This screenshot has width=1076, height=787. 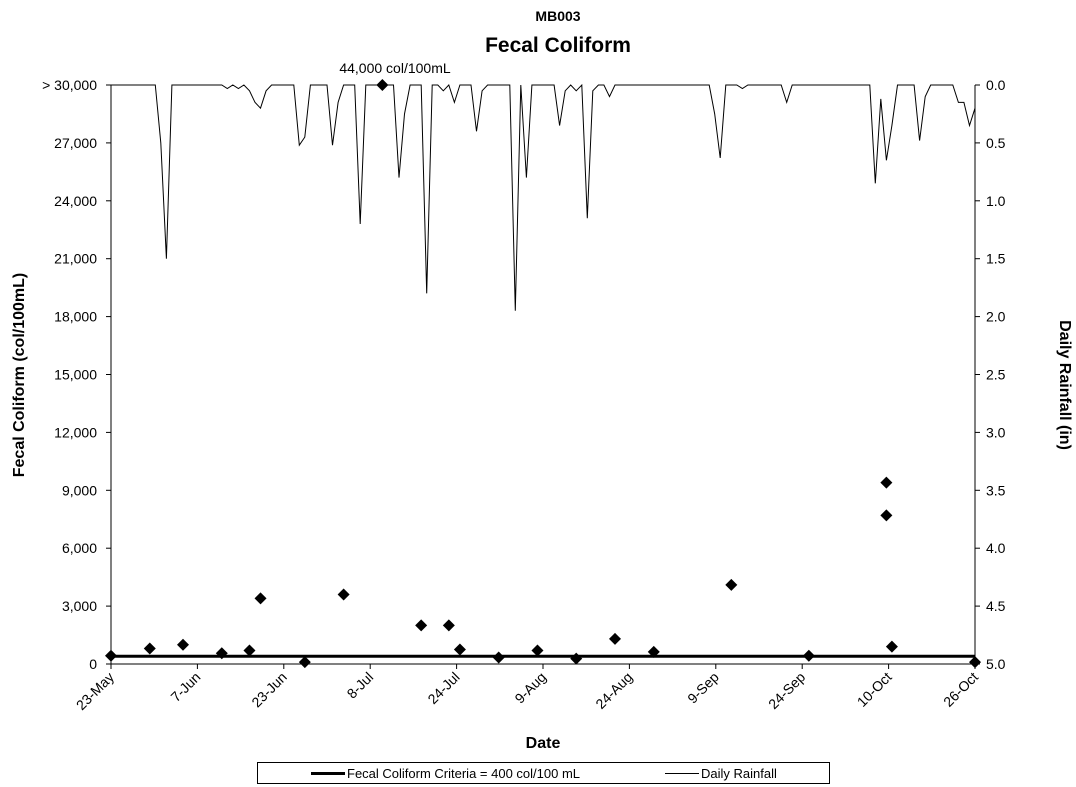 What do you see at coordinates (360, 685) in the screenshot?
I see `x-tick-label: 8-Jul` at bounding box center [360, 685].